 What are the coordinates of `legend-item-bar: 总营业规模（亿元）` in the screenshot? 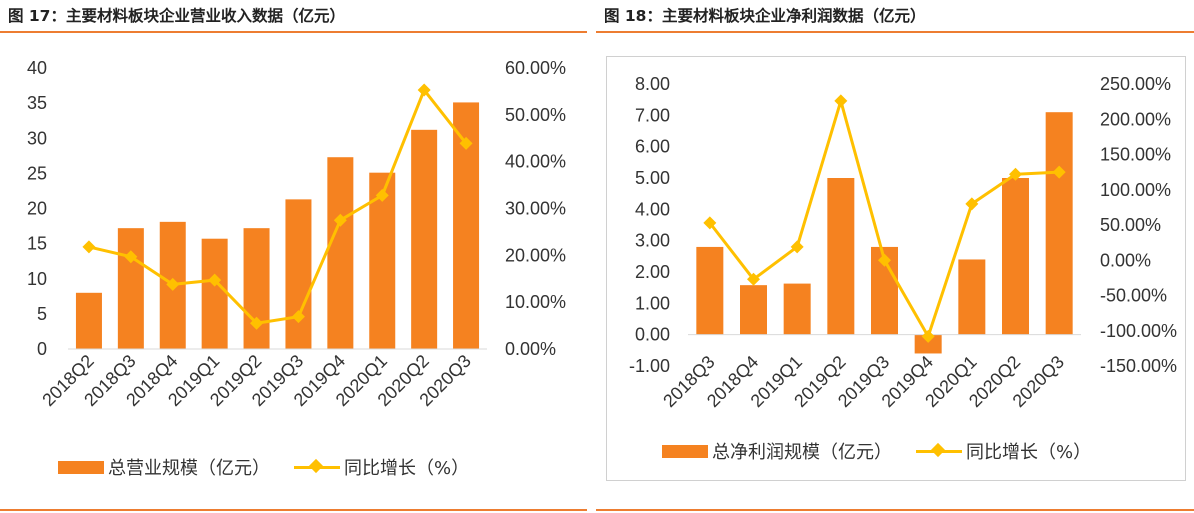 It's located at (164, 467).